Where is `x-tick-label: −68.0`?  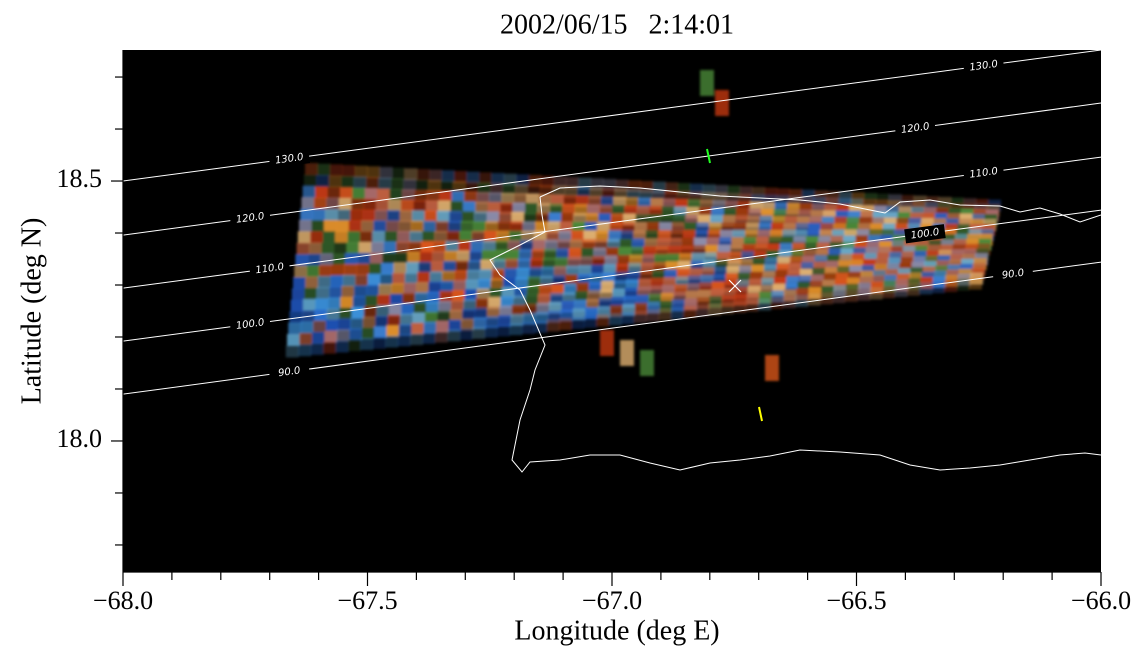
x-tick-label: −68.0 is located at coordinates (123, 600).